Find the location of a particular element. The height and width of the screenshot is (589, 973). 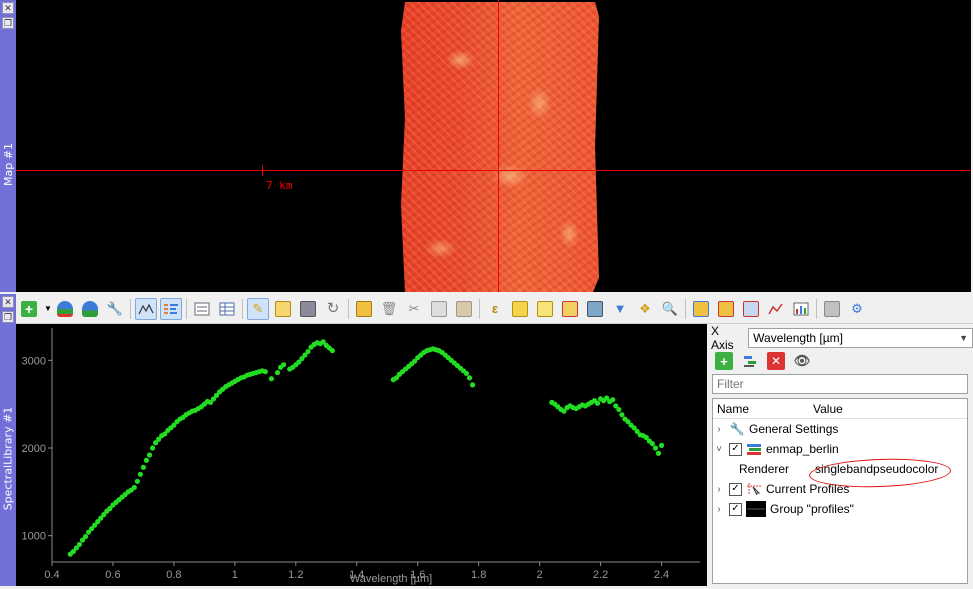

select-all-icon is located at coordinates (545, 309).